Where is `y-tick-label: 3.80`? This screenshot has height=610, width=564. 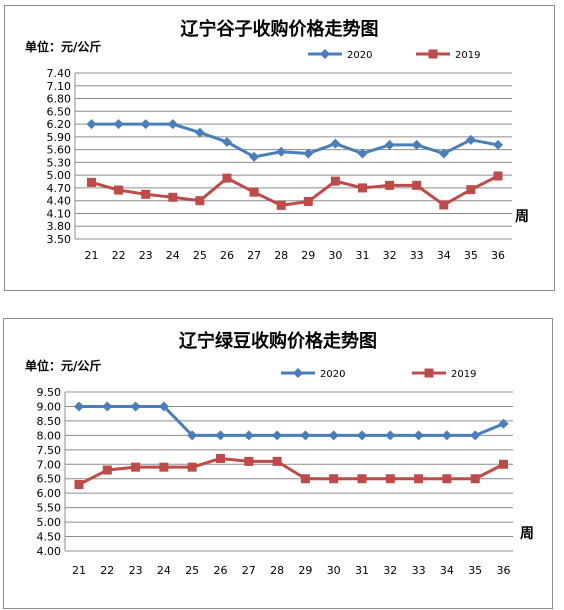
y-tick-label: 3.80 is located at coordinates (59, 226).